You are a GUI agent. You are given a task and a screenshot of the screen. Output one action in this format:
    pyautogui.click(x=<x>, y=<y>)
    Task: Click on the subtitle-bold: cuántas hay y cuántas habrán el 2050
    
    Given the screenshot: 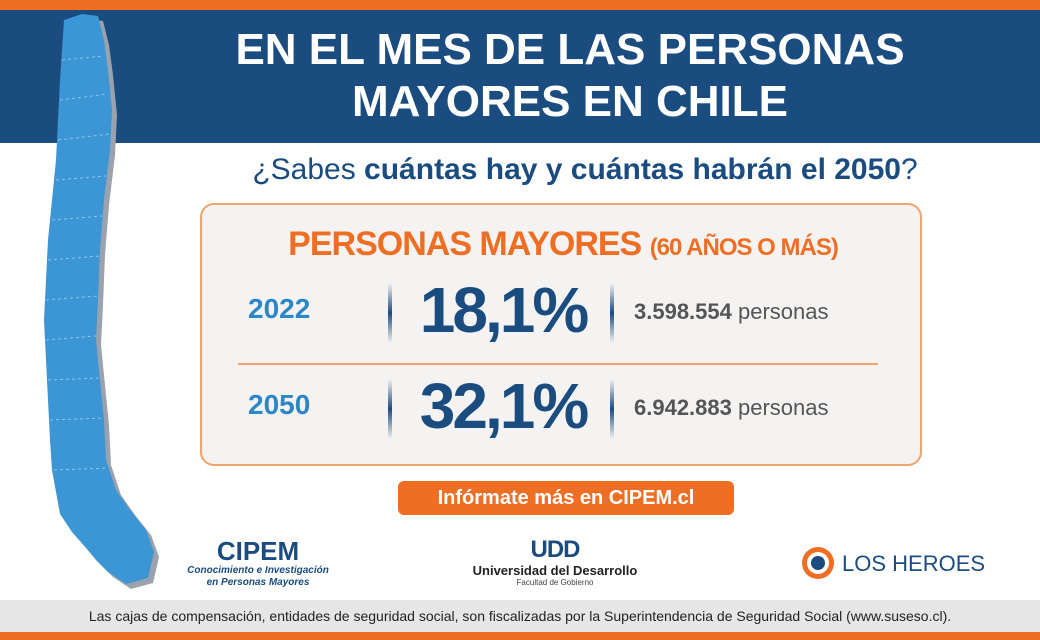 What is the action you would take?
    pyautogui.click(x=632, y=169)
    